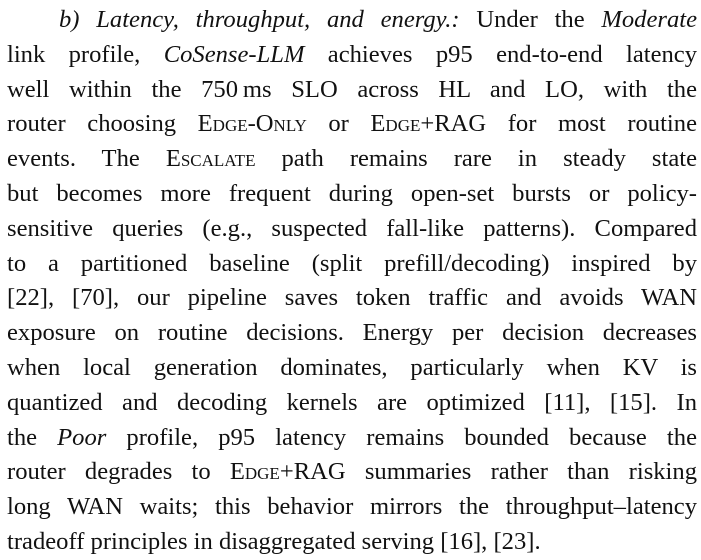 The image size is (701, 560). I want to click on text-segment: Escalate, so click(210, 159).